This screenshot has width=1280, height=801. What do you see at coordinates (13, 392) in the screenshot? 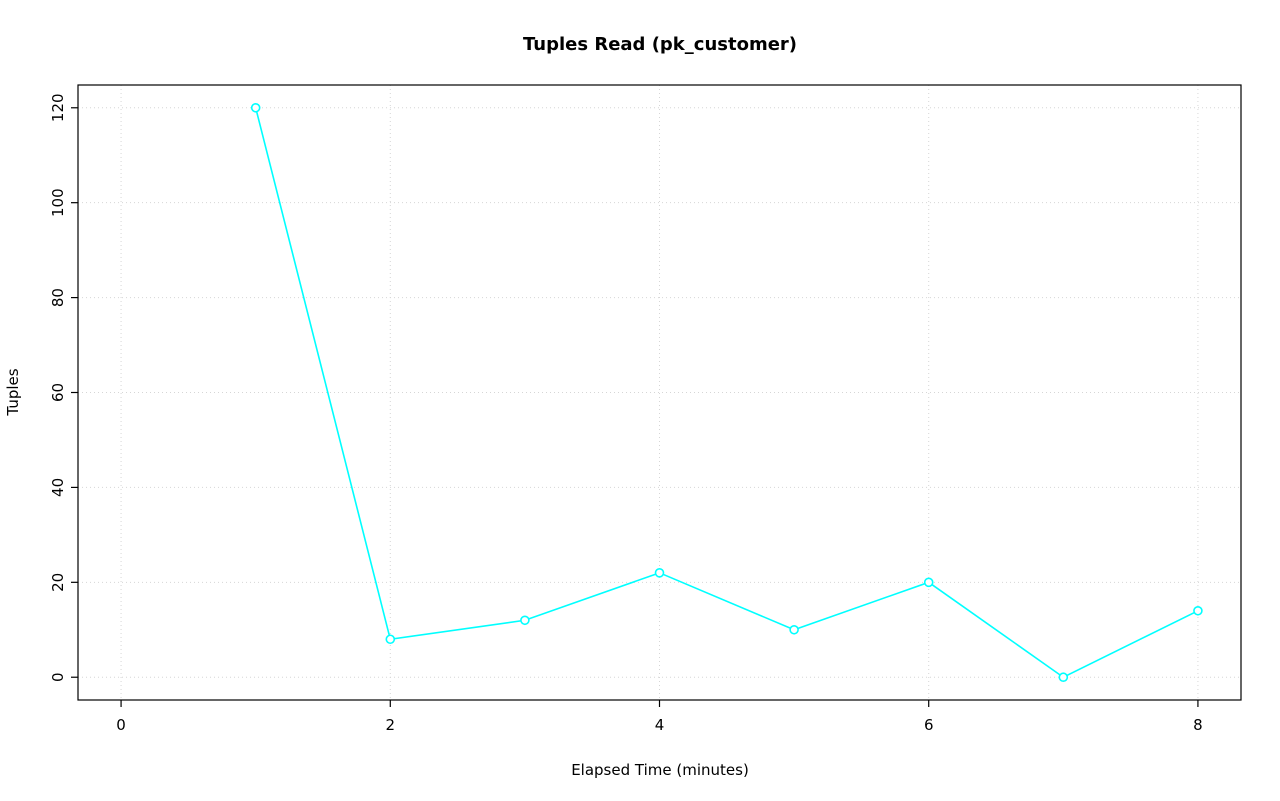
I see `y-axis-label: Tuples` at bounding box center [13, 392].